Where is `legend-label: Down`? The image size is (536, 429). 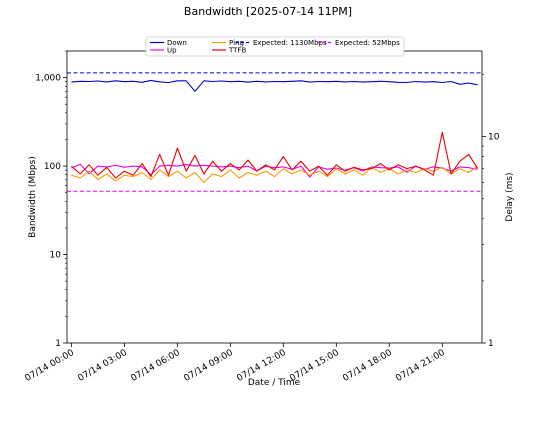
legend-label: Down is located at coordinates (177, 43).